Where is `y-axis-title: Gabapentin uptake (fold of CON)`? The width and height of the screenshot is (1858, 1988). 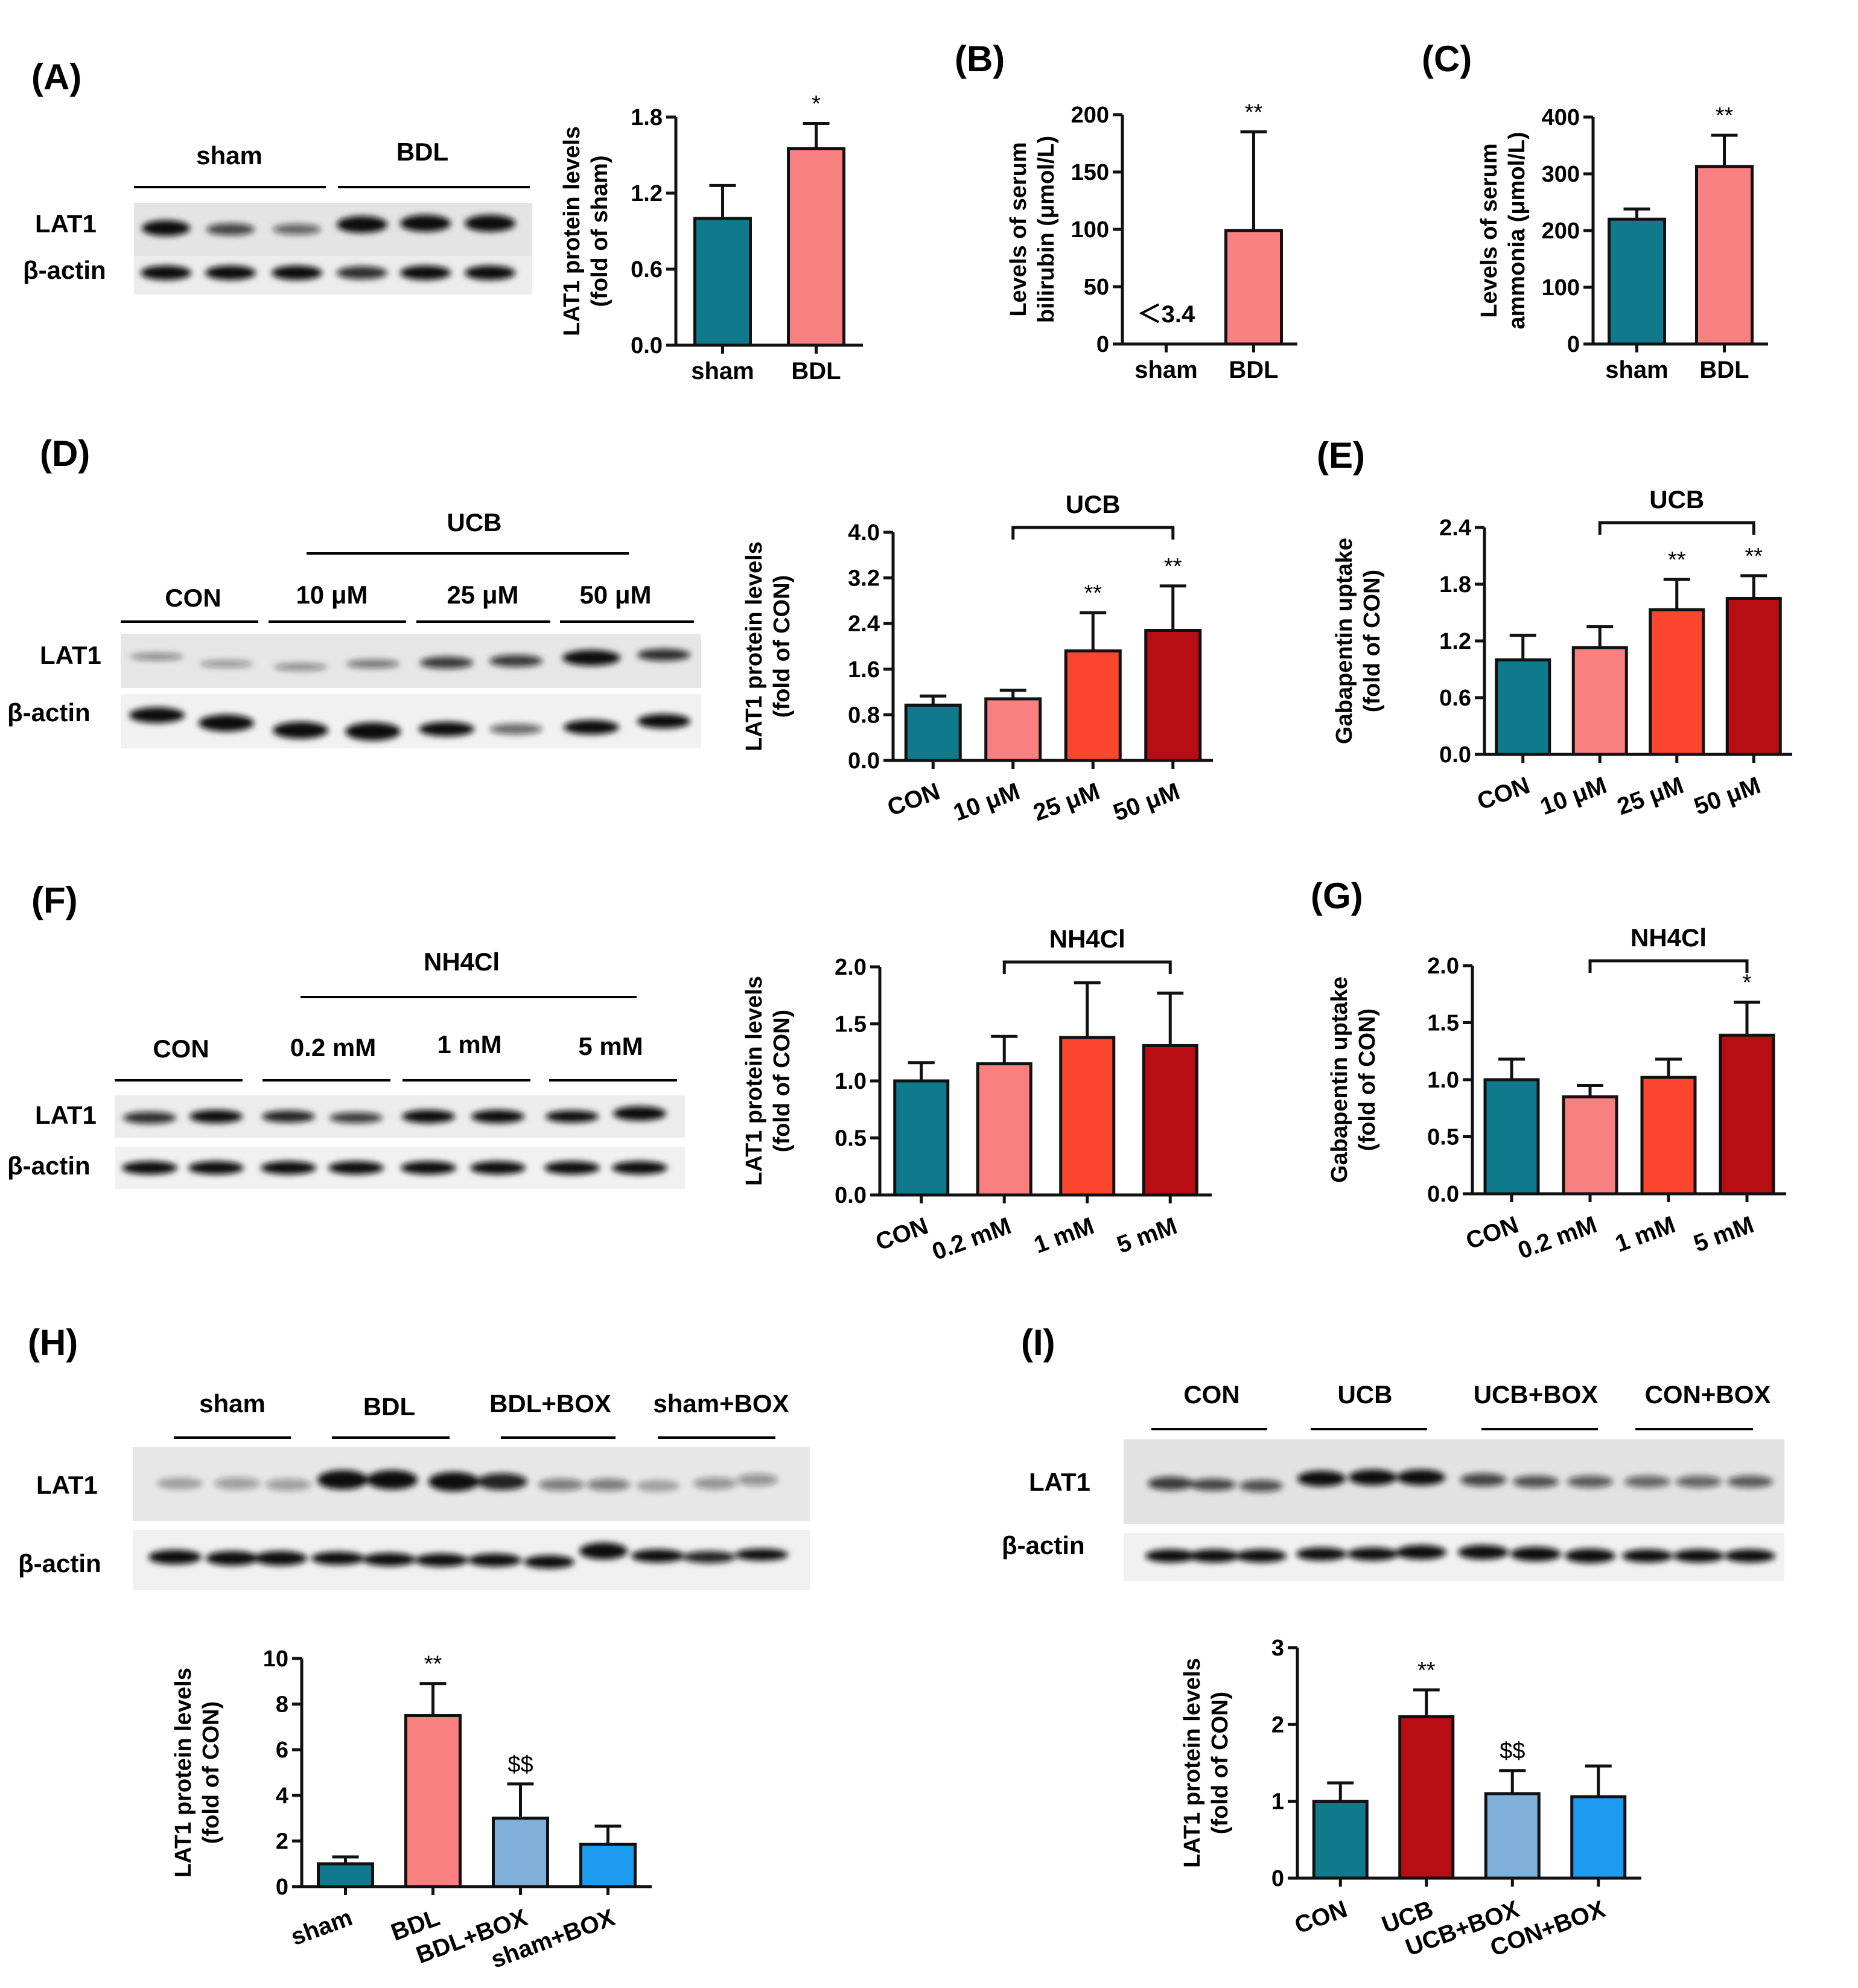
y-axis-title: Gabapentin uptake (fold of CON) is located at coordinates (1358, 641).